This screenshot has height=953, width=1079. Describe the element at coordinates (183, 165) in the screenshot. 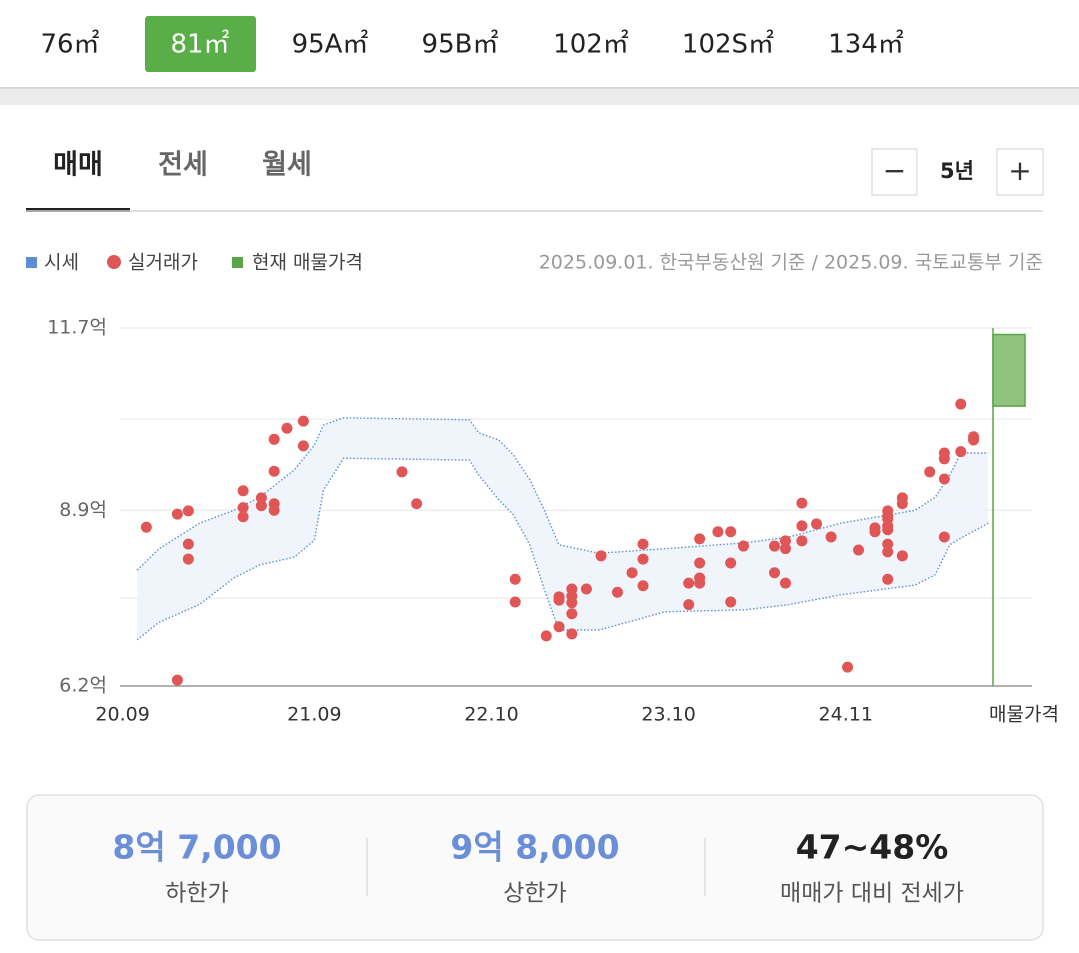

I see `trade-tab: 전세` at that location.